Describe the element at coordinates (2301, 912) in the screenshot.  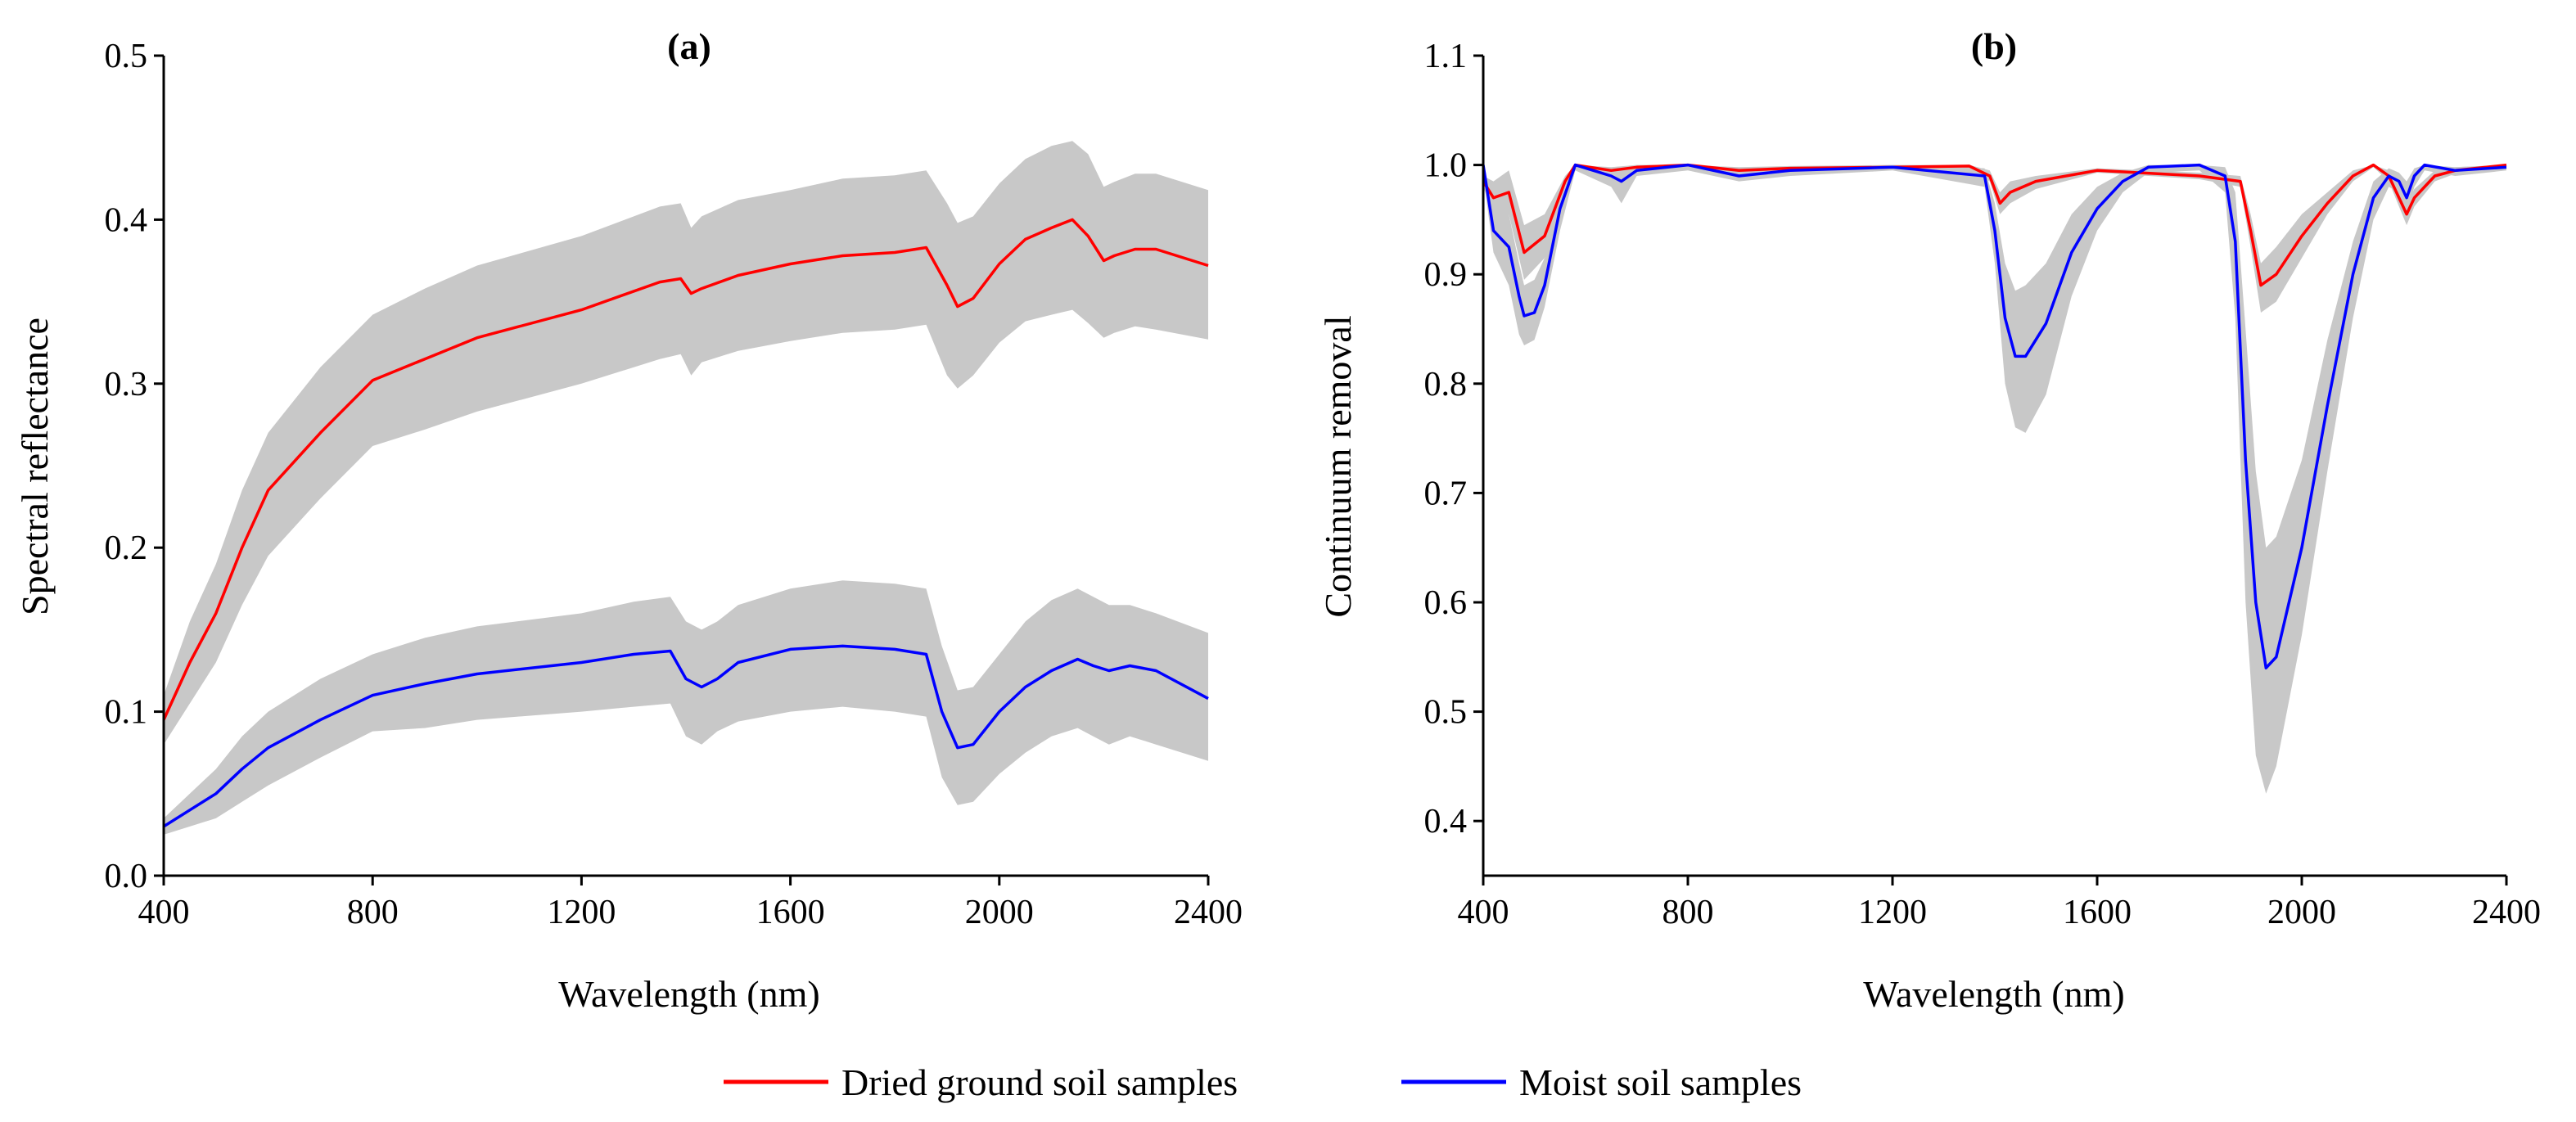
I see `panel-b-x-tick-label: 2000` at that location.